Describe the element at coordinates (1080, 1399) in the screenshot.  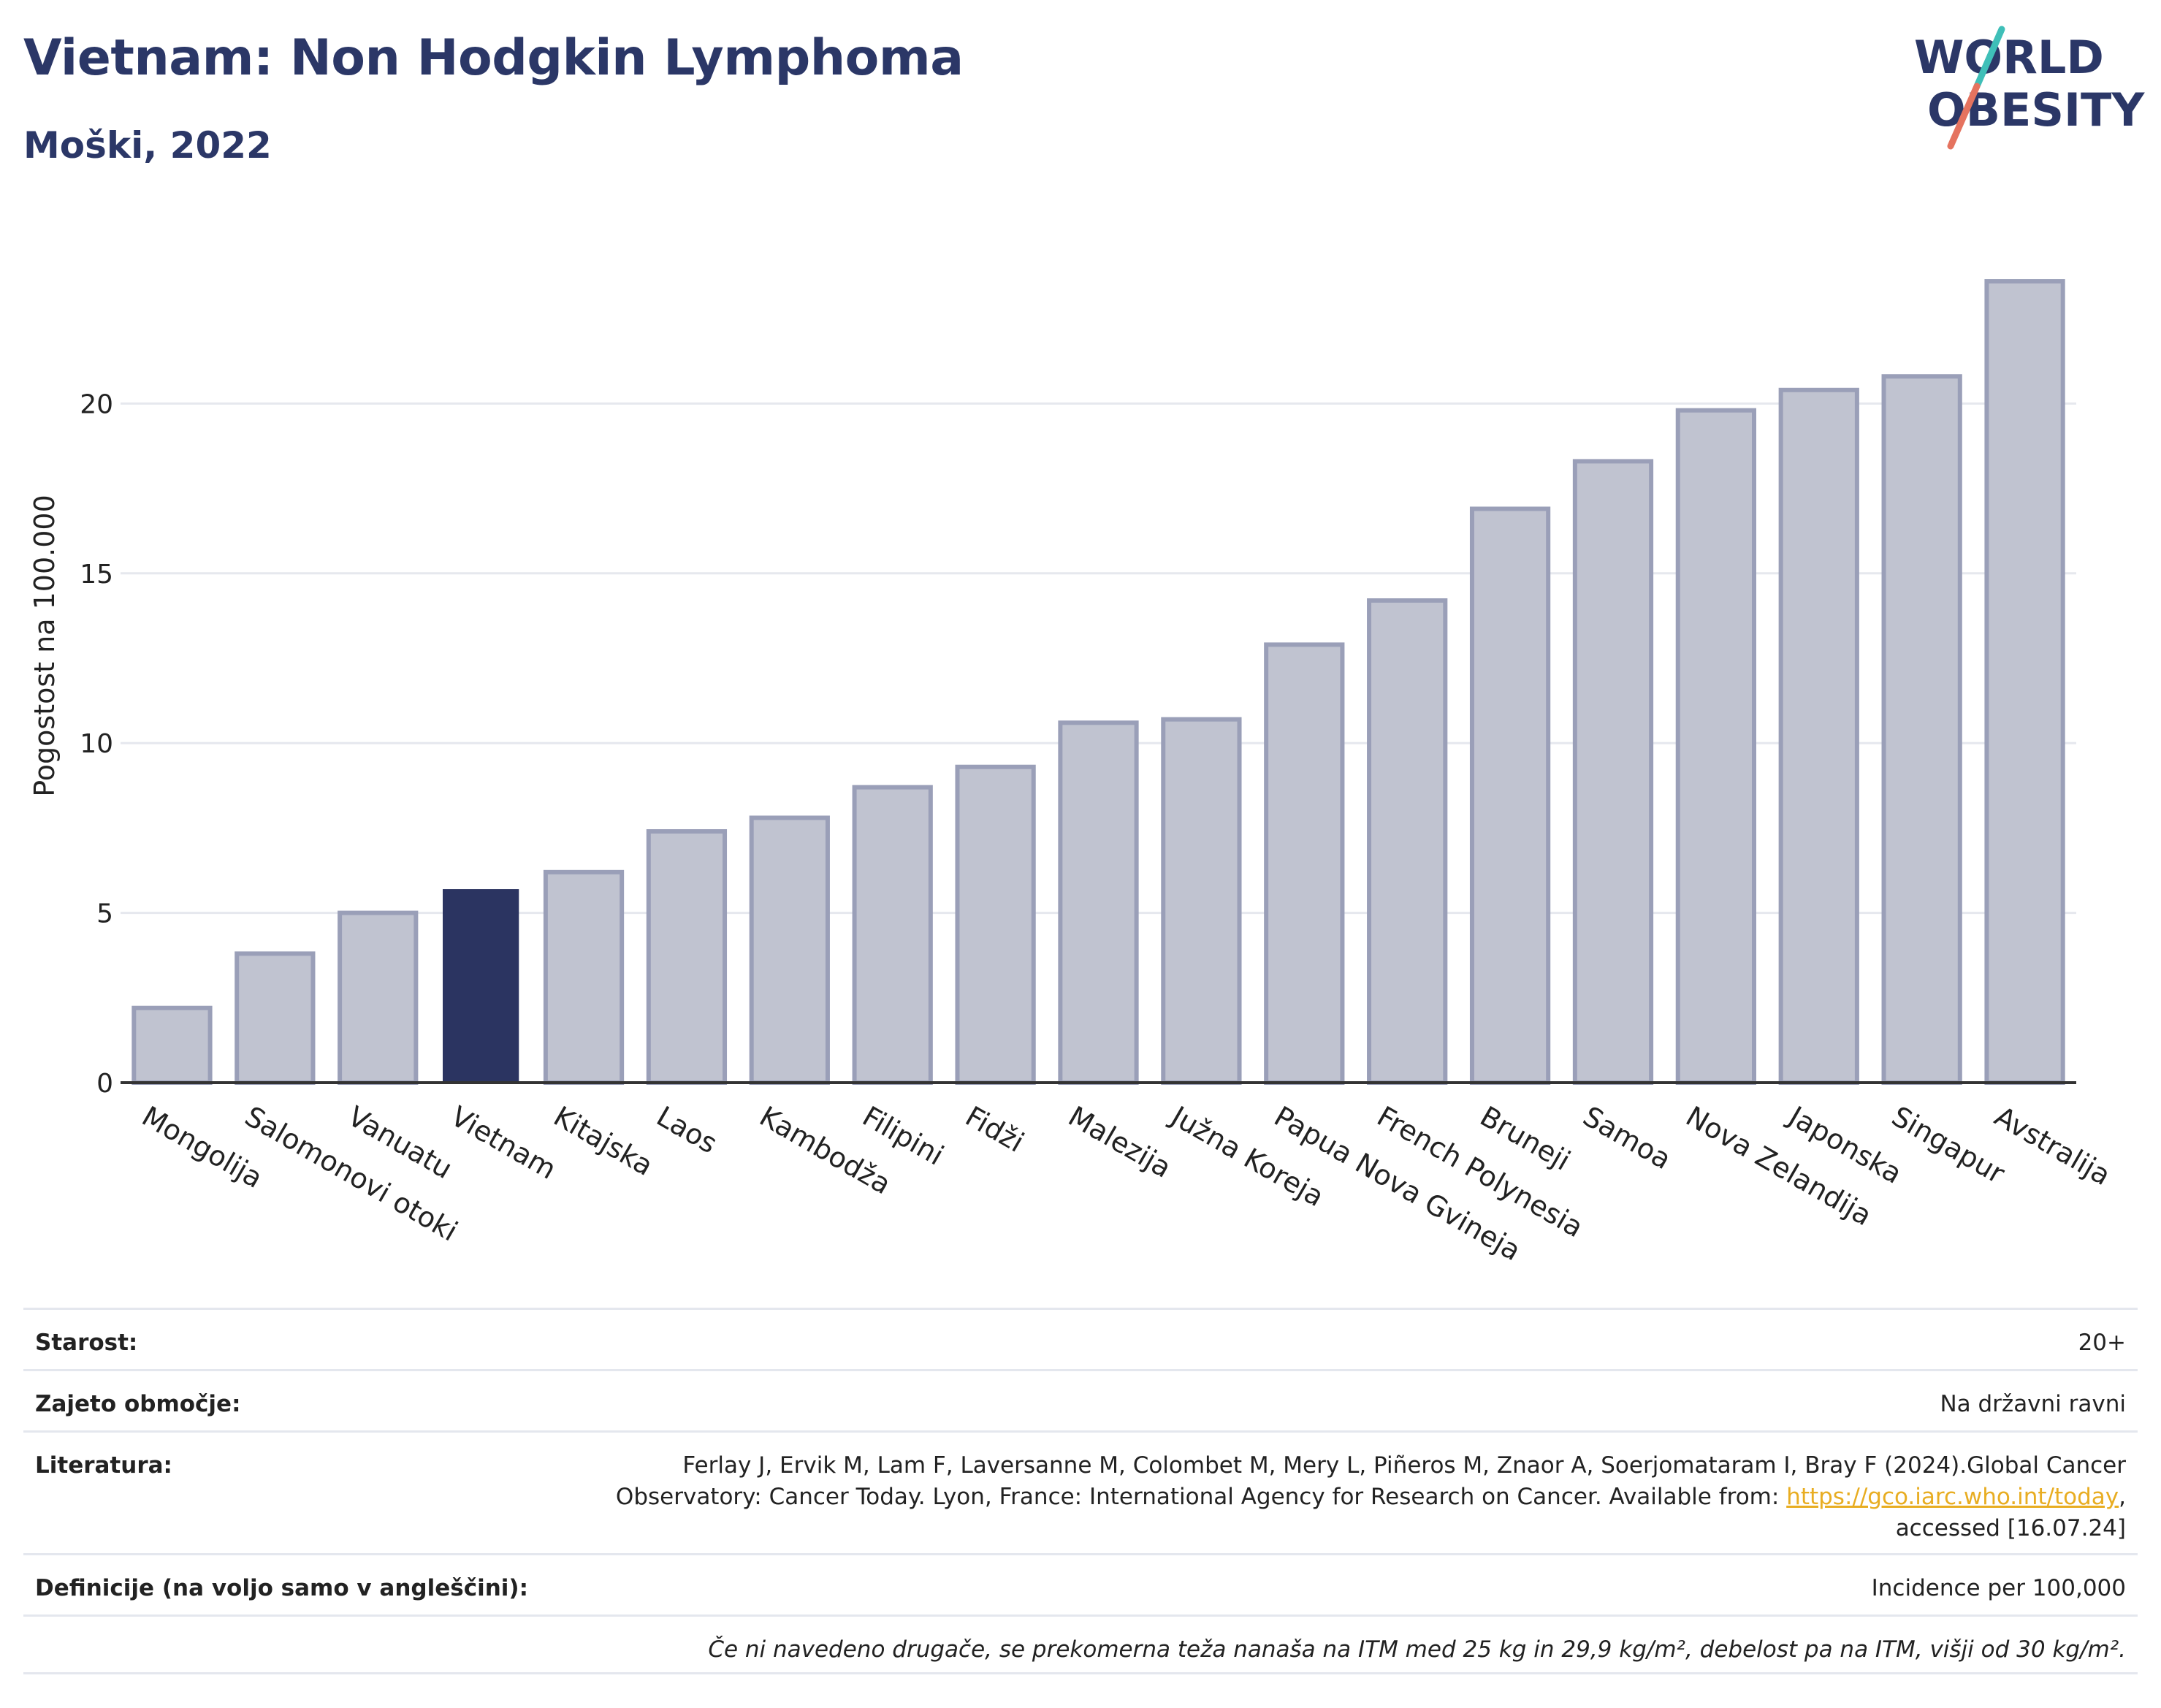
I see `info-row-coverage: Zajeto območje: Na državni ravni` at that location.